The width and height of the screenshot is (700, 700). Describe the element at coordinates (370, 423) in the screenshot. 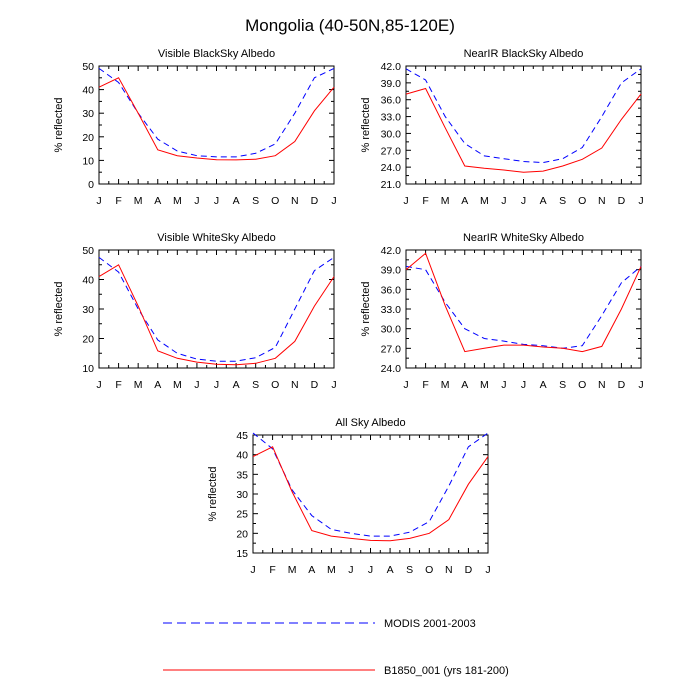

I see `panel-title: All Sky Albedo` at that location.